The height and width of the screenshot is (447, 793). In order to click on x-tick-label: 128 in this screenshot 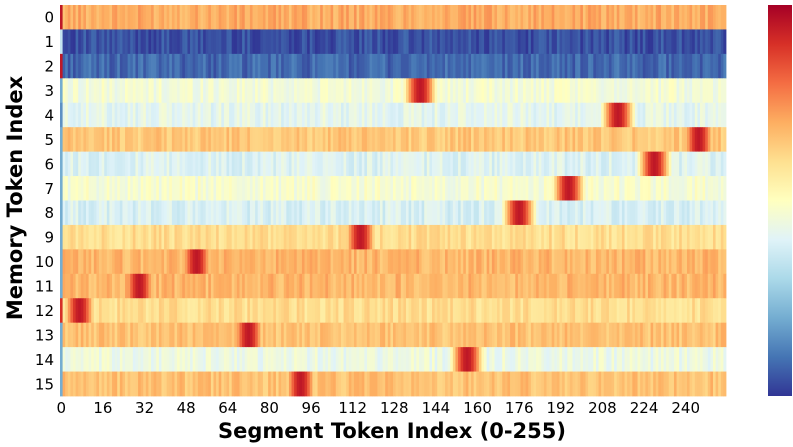, I will do `click(394, 408)`.